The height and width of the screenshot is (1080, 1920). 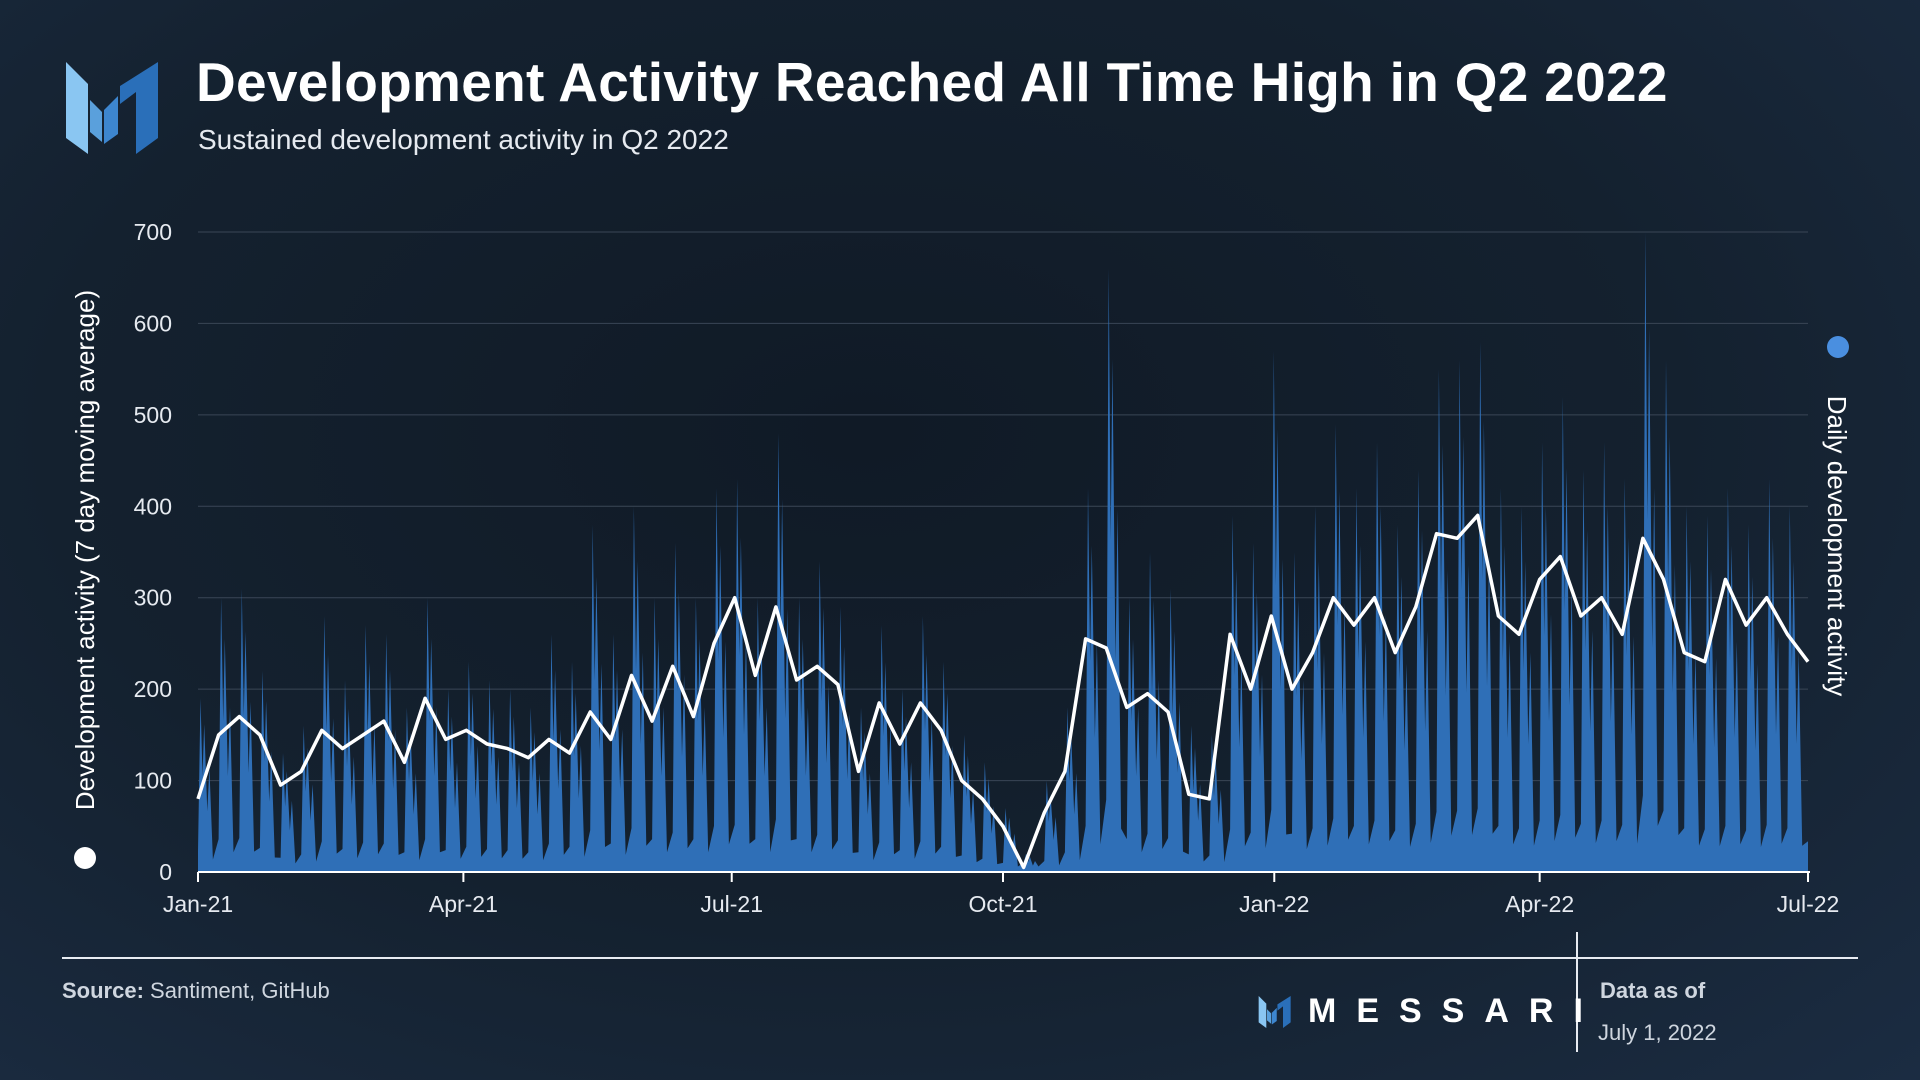 I want to click on y2-axis-label: Daily development activity, so click(x=1837, y=546).